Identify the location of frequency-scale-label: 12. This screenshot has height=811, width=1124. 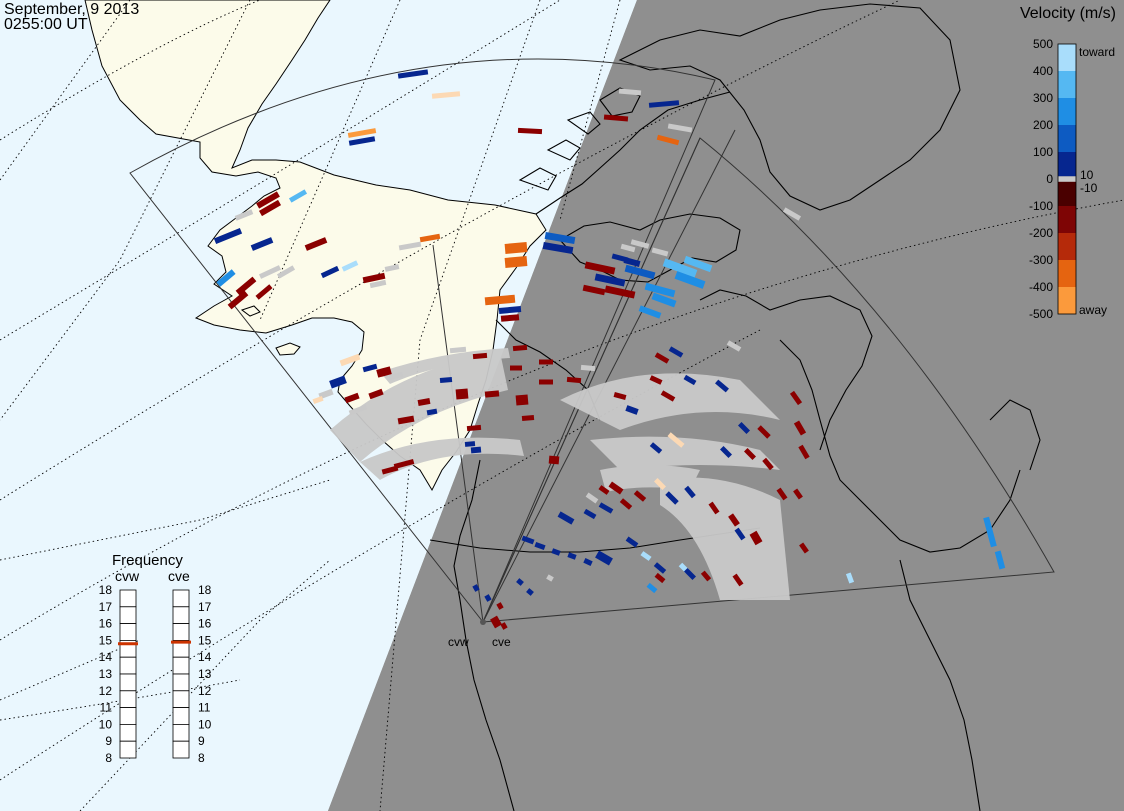
(106, 691).